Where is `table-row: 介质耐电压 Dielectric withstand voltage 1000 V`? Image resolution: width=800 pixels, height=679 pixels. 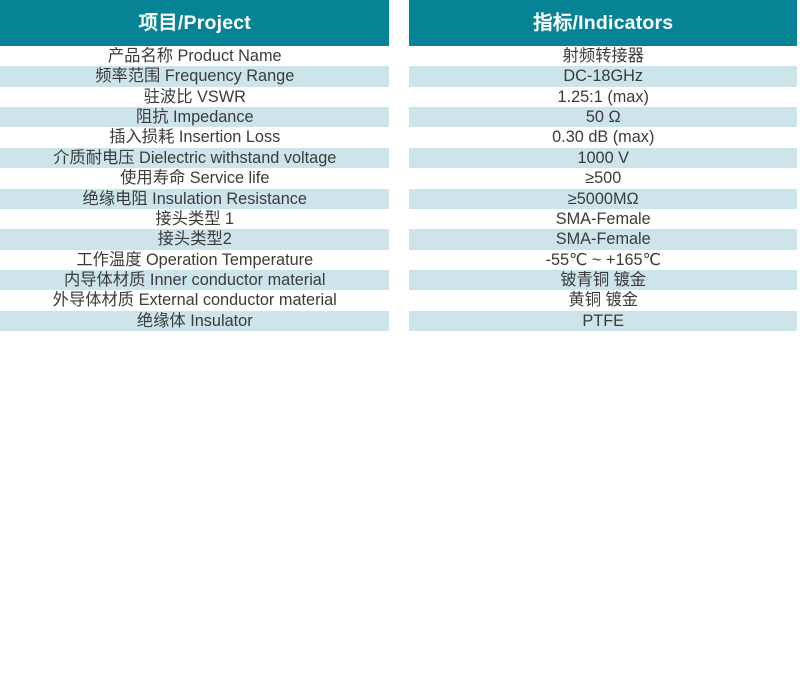
table-row: 介质耐电压 Dielectric withstand voltage 1000 V is located at coordinates (398, 158).